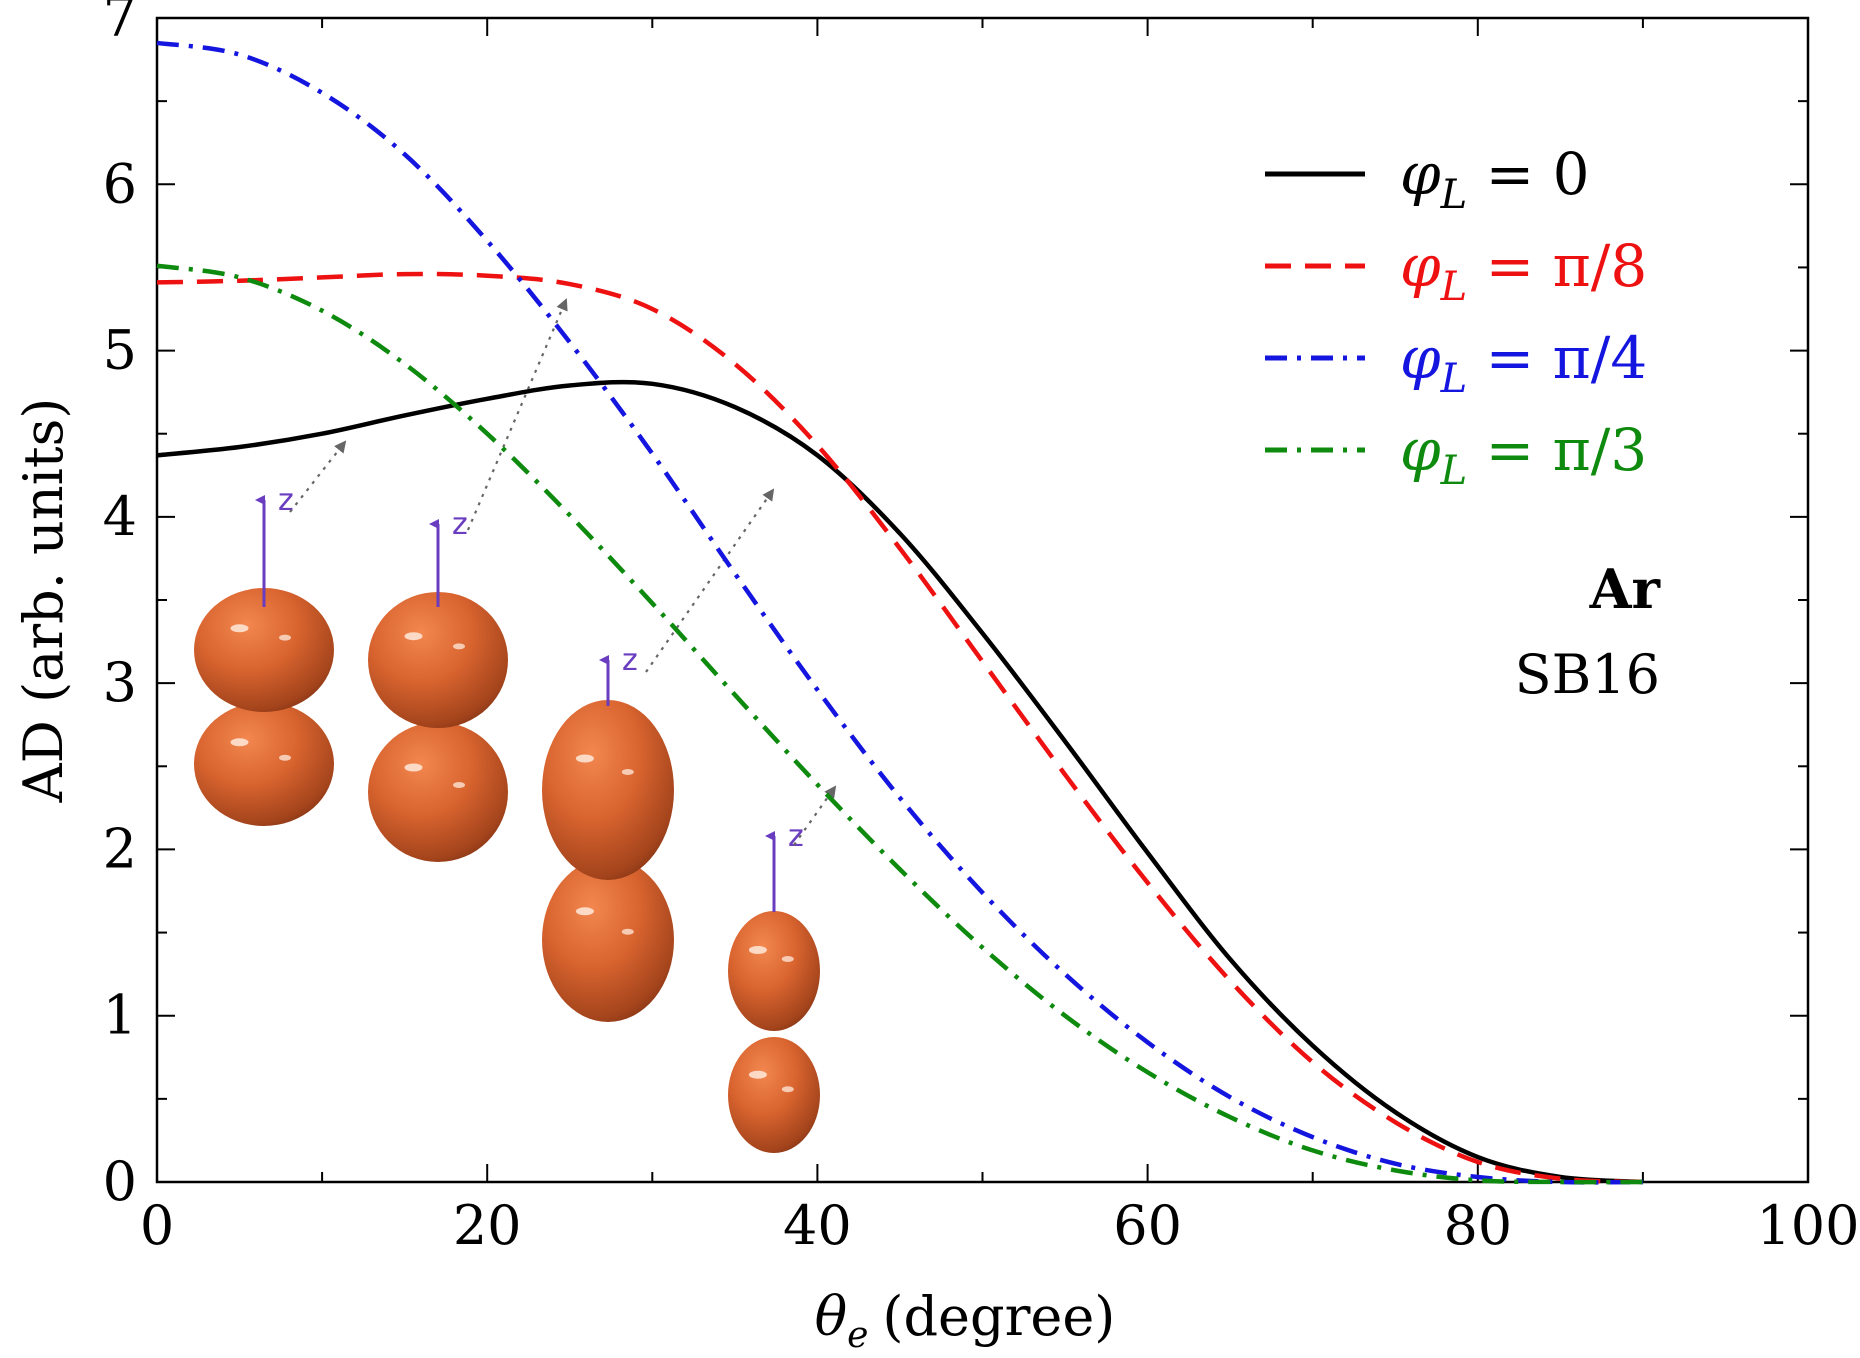 Image resolution: width=1860 pixels, height=1358 pixels. What do you see at coordinates (1587, 674) in the screenshot?
I see `method-label: SB16` at bounding box center [1587, 674].